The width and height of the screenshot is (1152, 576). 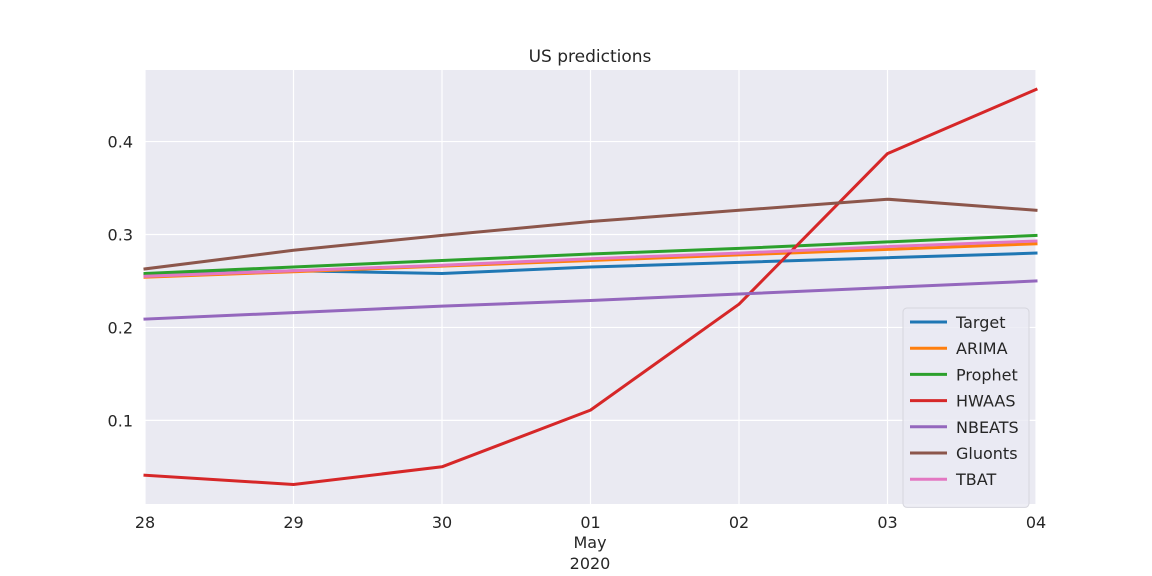 I want to click on series-line-nbeats, so click(x=590, y=300).